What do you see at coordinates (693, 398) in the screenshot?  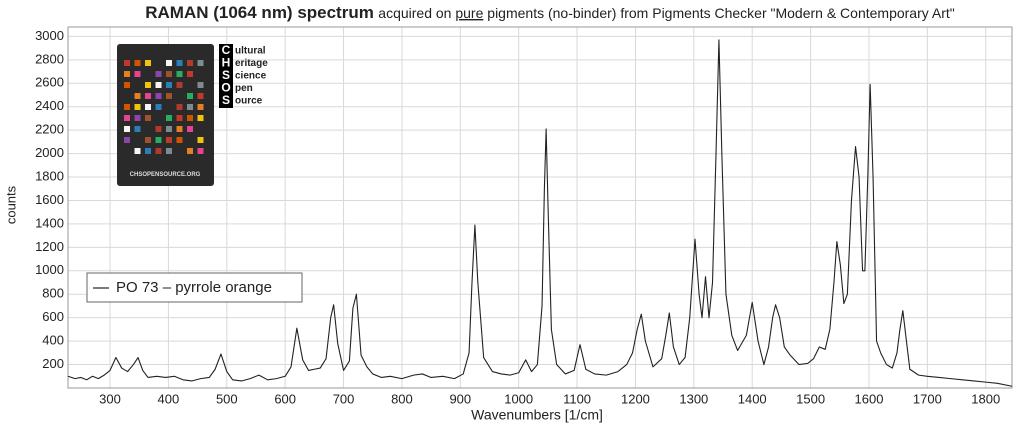 I see `x-tick-label: 1300` at bounding box center [693, 398].